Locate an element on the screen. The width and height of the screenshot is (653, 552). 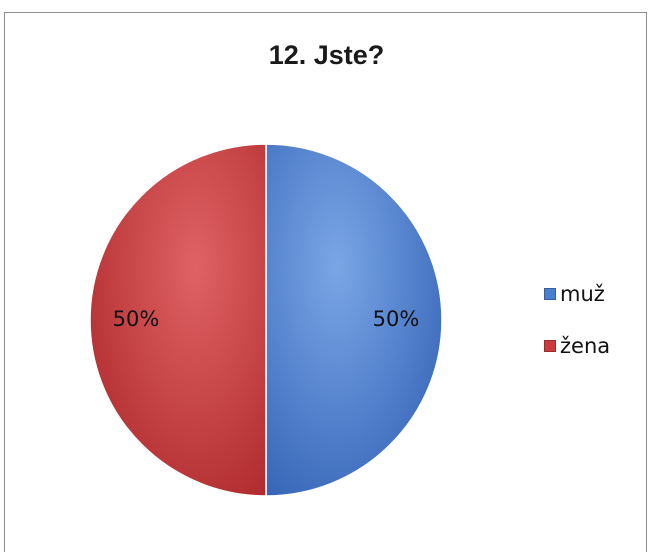
legend-swatch-muz is located at coordinates (550, 294).